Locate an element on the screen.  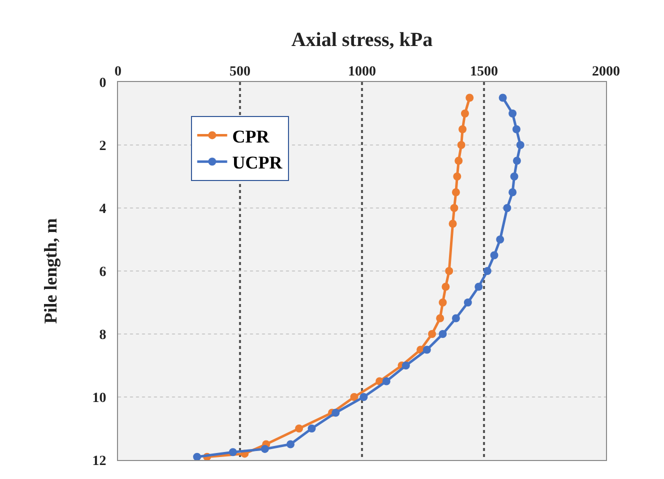
x-tick-label: 1000 is located at coordinates (362, 72).